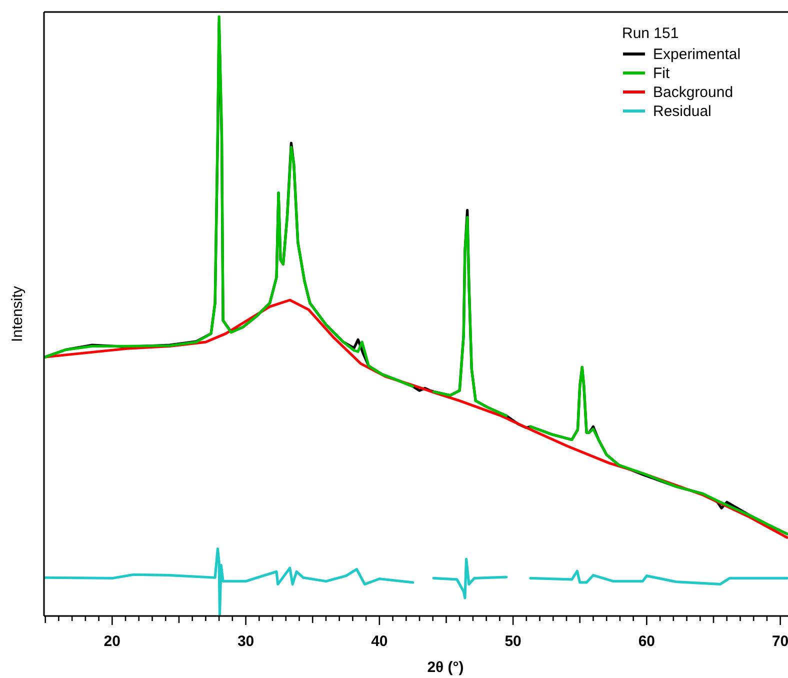 Image resolution: width=788 pixels, height=678 pixels. What do you see at coordinates (693, 92) in the screenshot?
I see `legend-label: Background` at bounding box center [693, 92].